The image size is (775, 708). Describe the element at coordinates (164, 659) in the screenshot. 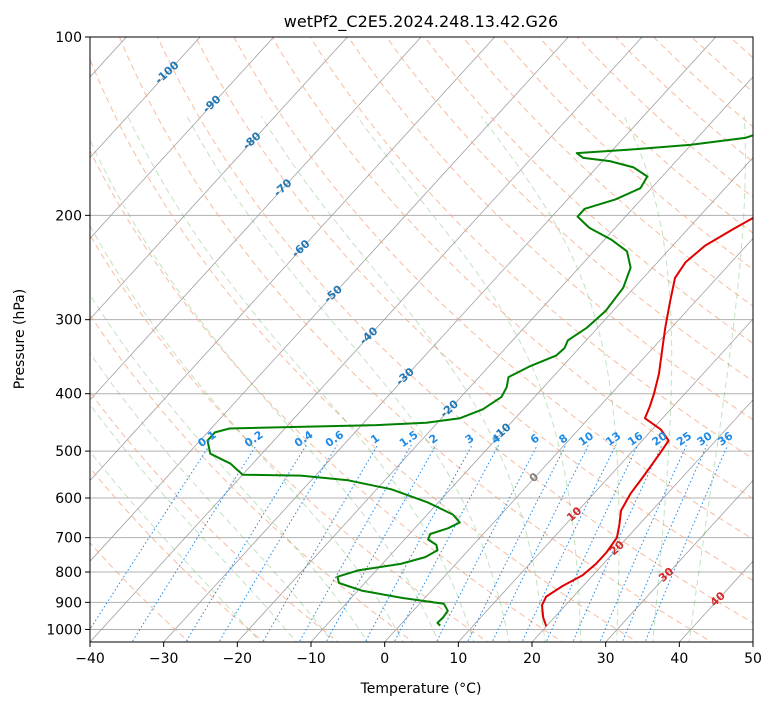

I see `x-tick-label: −30` at that location.